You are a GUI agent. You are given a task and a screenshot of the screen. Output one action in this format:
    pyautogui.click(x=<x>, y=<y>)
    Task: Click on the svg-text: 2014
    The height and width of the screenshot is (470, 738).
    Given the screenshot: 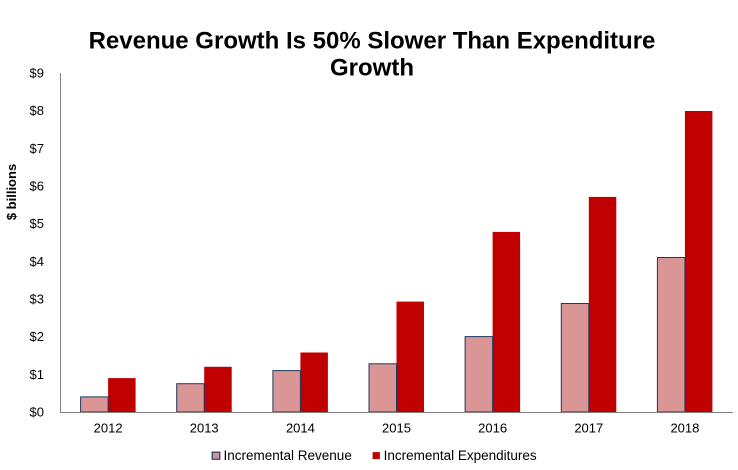 What is the action you would take?
    pyautogui.click(x=300, y=427)
    